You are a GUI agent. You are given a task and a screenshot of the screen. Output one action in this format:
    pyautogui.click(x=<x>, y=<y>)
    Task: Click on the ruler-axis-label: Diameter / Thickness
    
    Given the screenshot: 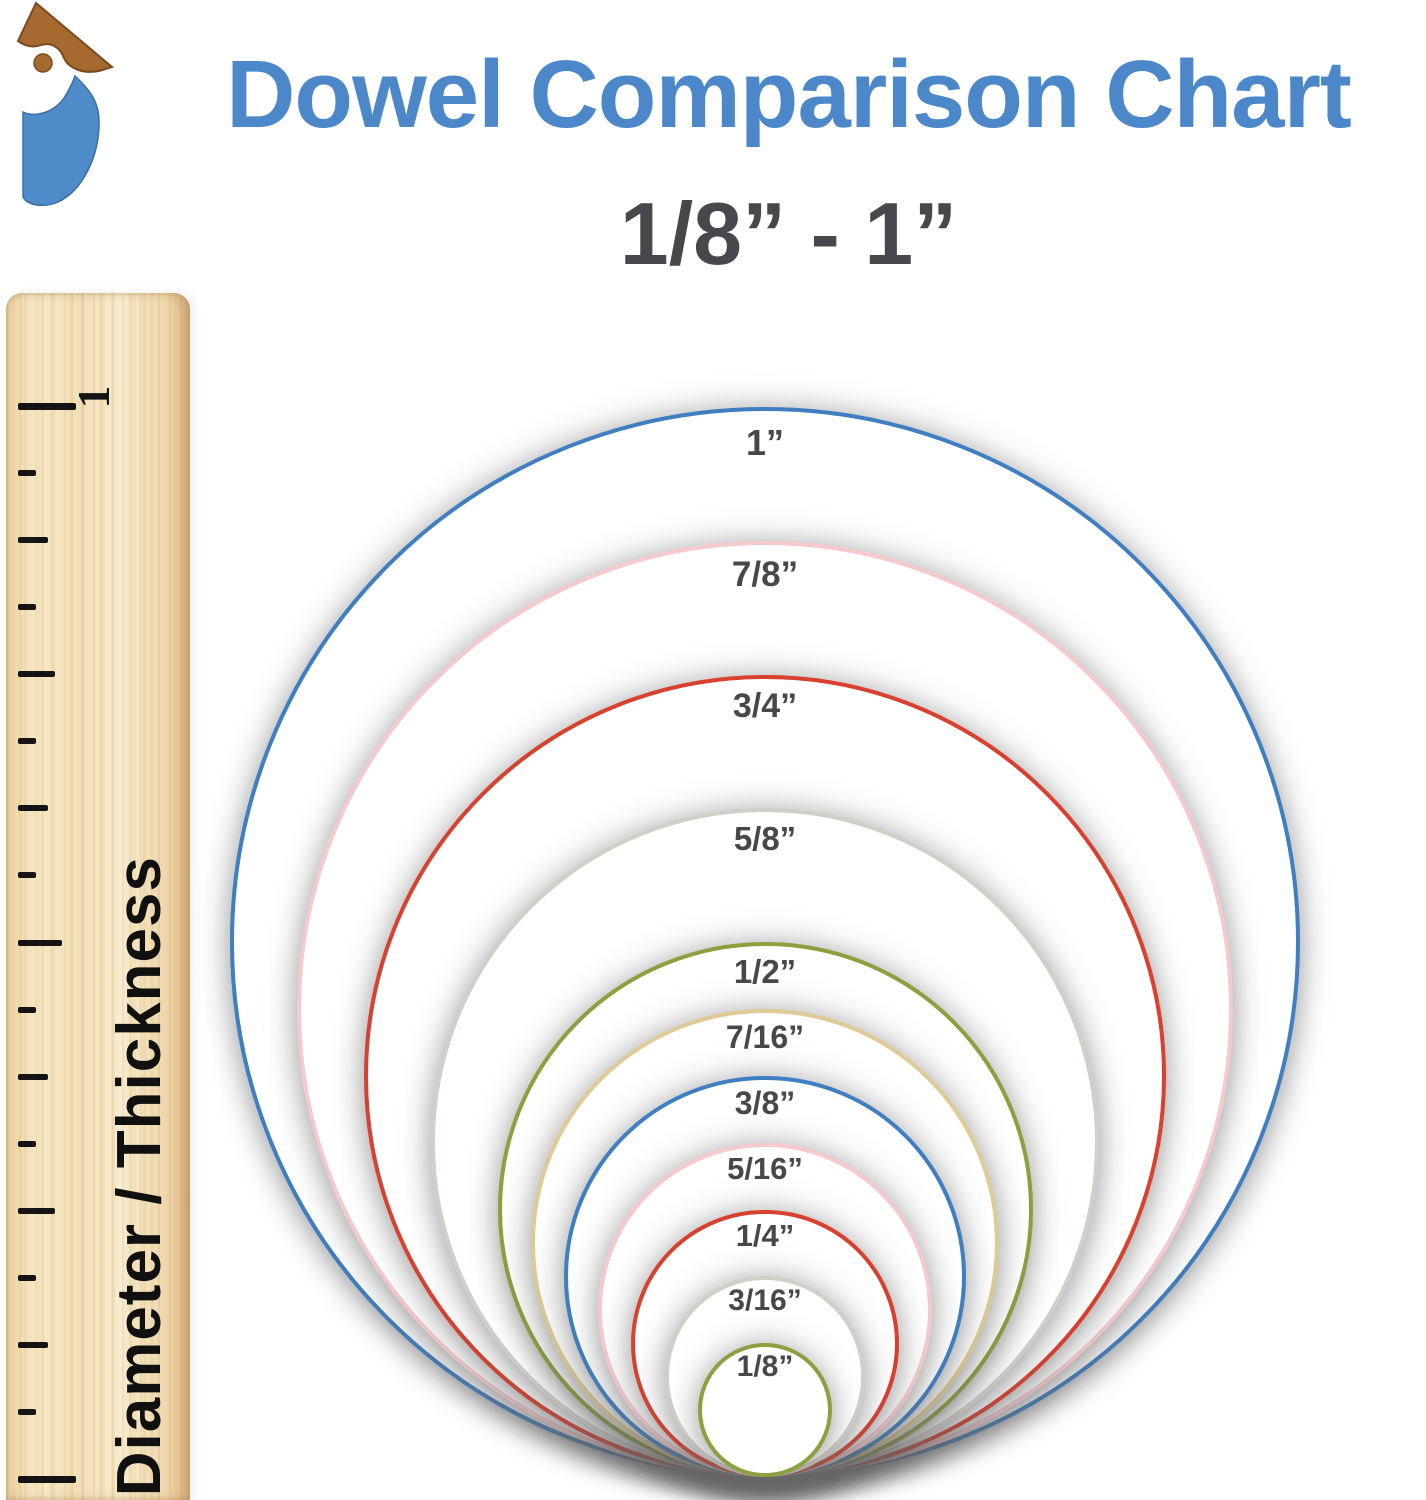 What is the action you would take?
    pyautogui.click(x=139, y=1175)
    